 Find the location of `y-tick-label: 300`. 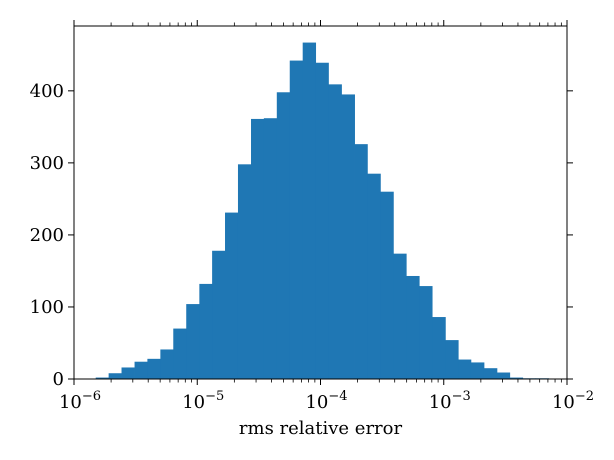

y-tick-label: 300 is located at coordinates (47, 163).